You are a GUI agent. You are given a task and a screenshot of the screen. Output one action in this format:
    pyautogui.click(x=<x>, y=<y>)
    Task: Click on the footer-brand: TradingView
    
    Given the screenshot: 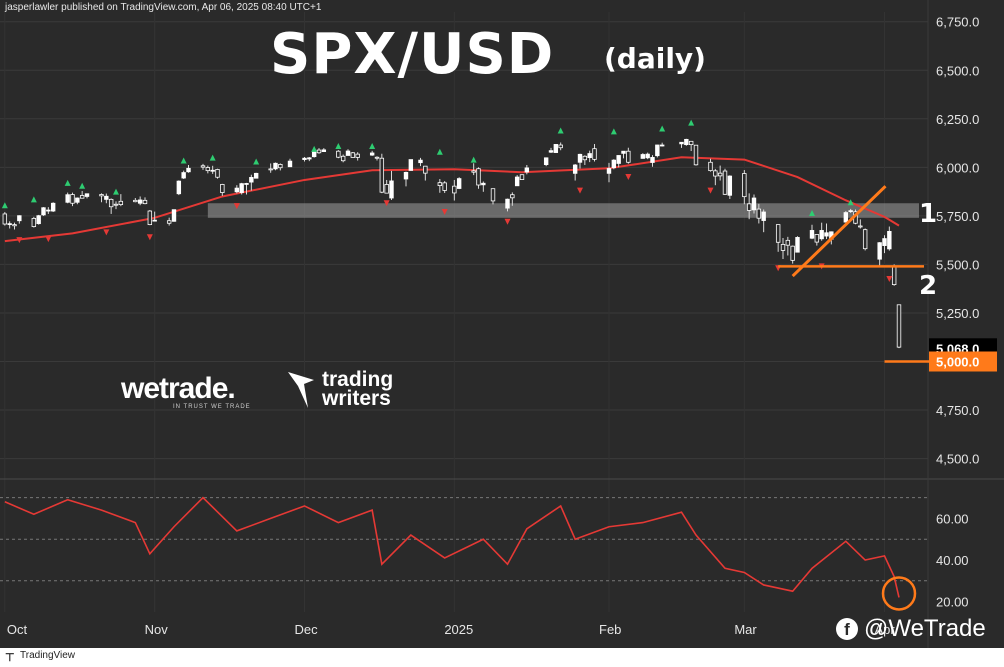 What is the action you would take?
    pyautogui.click(x=48, y=655)
    